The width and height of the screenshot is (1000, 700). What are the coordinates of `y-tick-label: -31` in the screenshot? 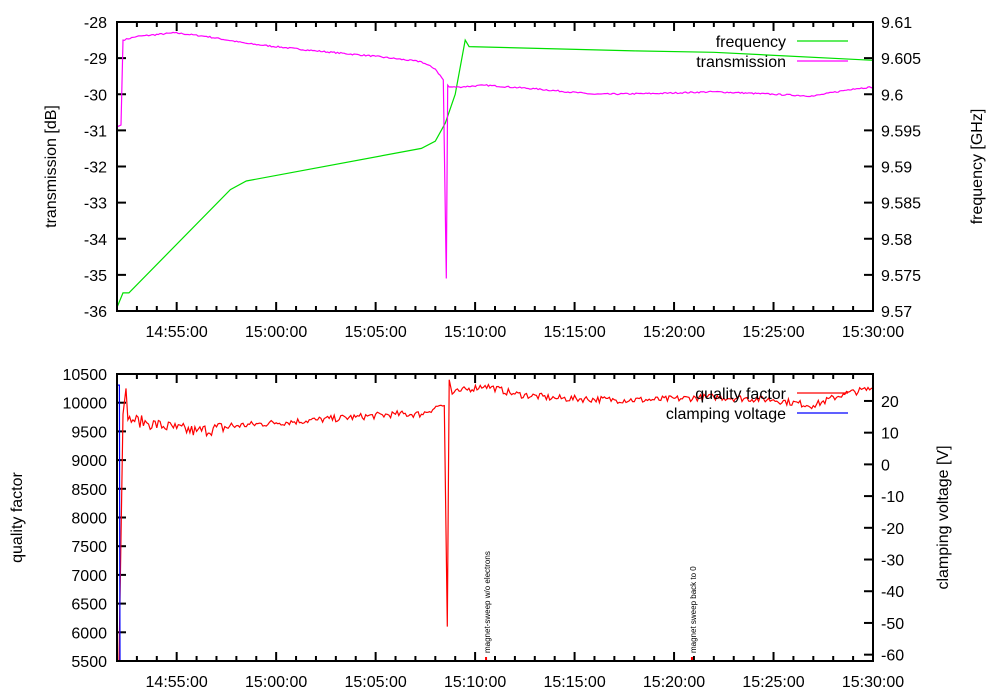 It's located at (95, 131).